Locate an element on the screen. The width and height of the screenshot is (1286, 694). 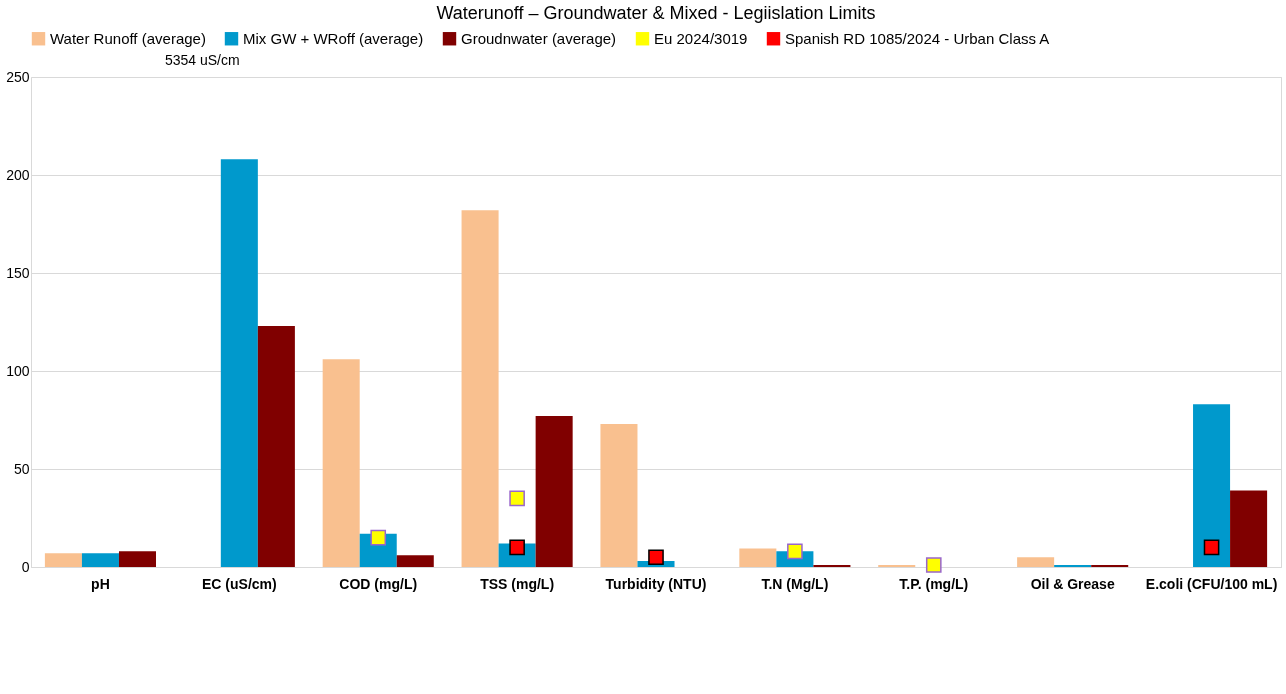
y-tick-label: 150 is located at coordinates (18, 272).